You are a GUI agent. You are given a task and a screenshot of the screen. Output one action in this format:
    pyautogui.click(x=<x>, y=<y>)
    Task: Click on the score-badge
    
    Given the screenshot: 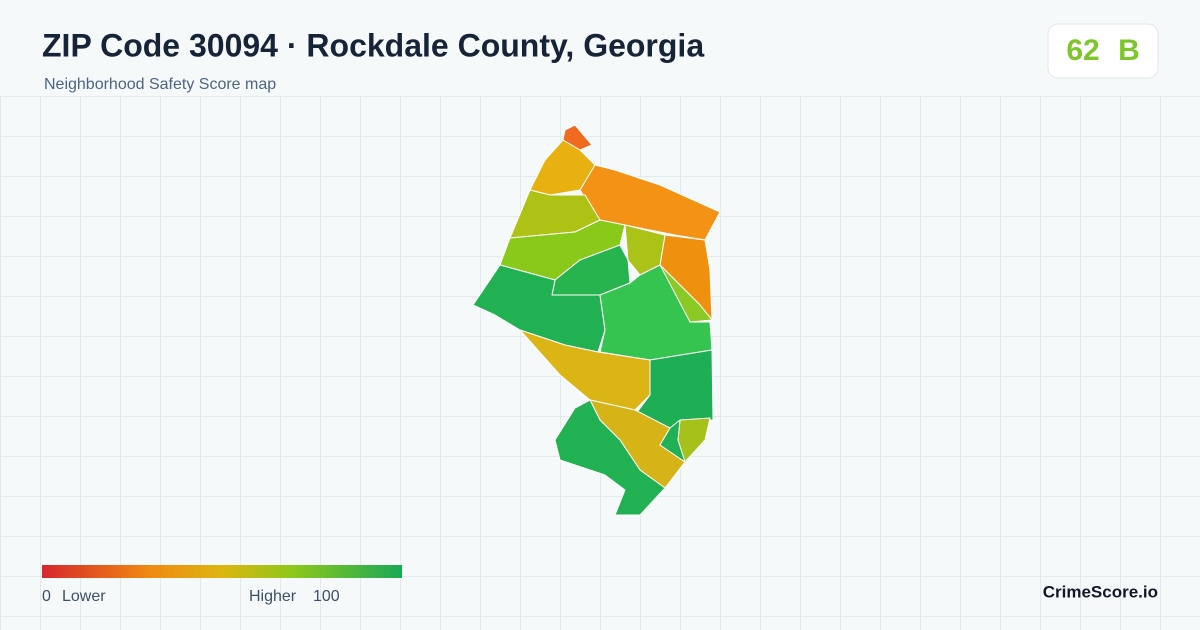 What is the action you would take?
    pyautogui.click(x=1103, y=51)
    